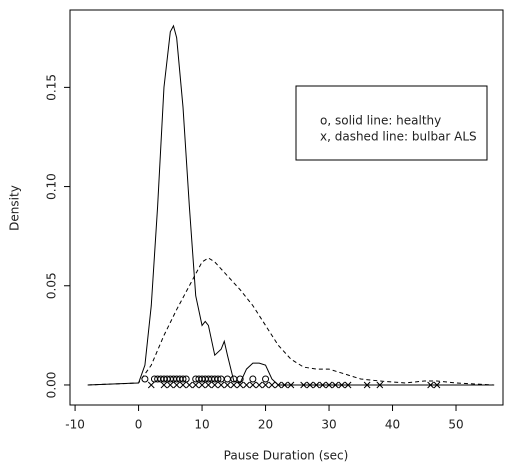  What do you see at coordinates (328, 425) in the screenshot?
I see `x-tick-label: 30` at bounding box center [328, 425].